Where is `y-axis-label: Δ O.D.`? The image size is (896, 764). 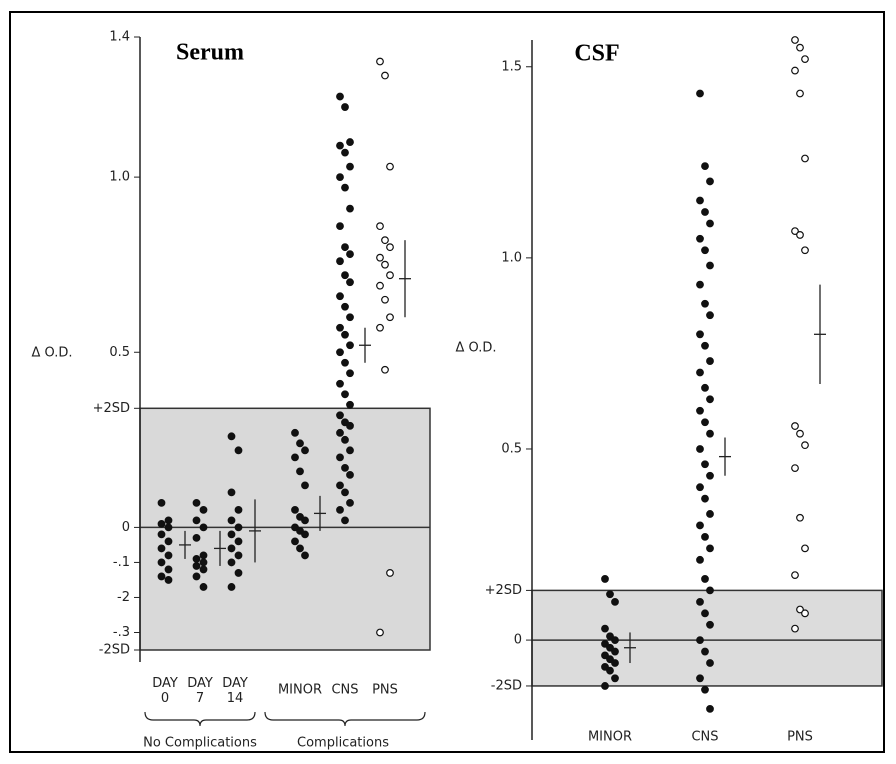 y-axis-label: Δ O.D. is located at coordinates (51, 353).